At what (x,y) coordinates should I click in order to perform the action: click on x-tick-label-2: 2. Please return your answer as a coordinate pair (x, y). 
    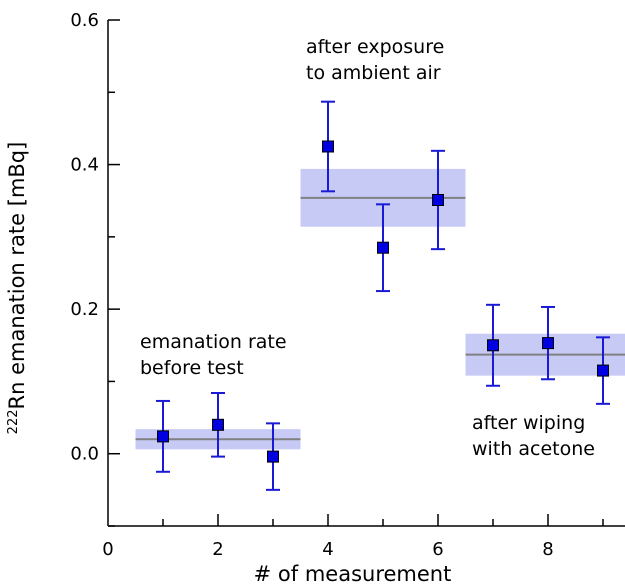
    Looking at the image, I should click on (217, 549).